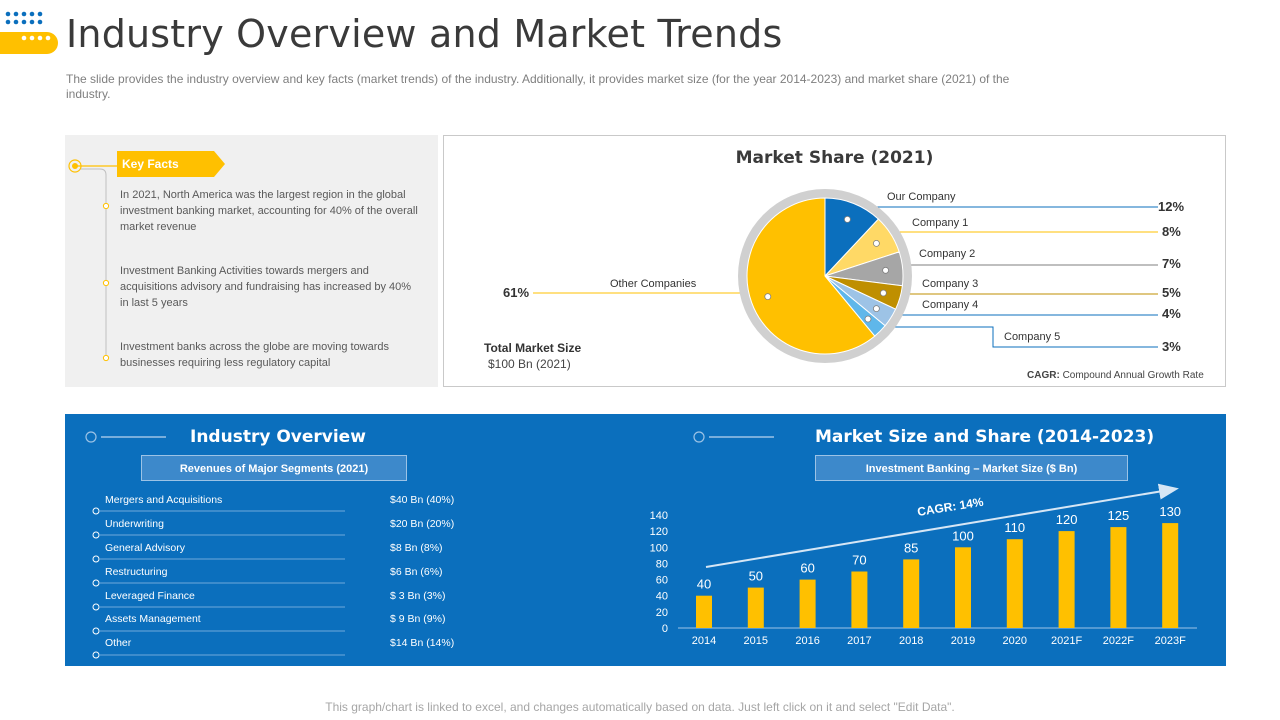 This screenshot has height=720, width=1280. Describe the element at coordinates (662, 613) in the screenshot. I see `y-tick-label: 20` at that location.